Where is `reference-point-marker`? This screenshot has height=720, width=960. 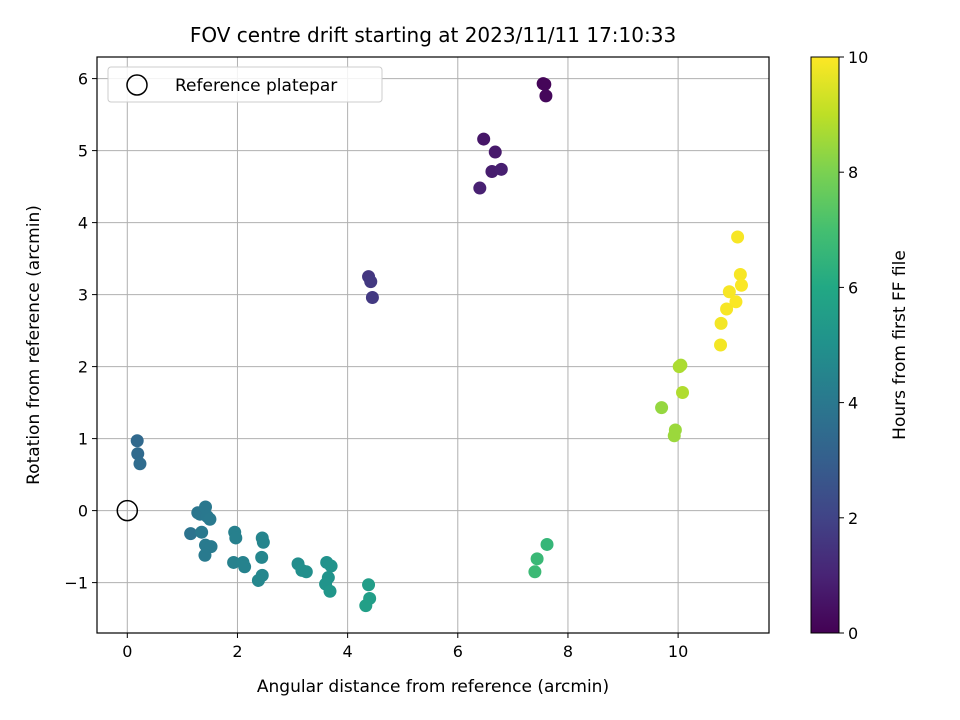 reference-point-marker is located at coordinates (127, 510).